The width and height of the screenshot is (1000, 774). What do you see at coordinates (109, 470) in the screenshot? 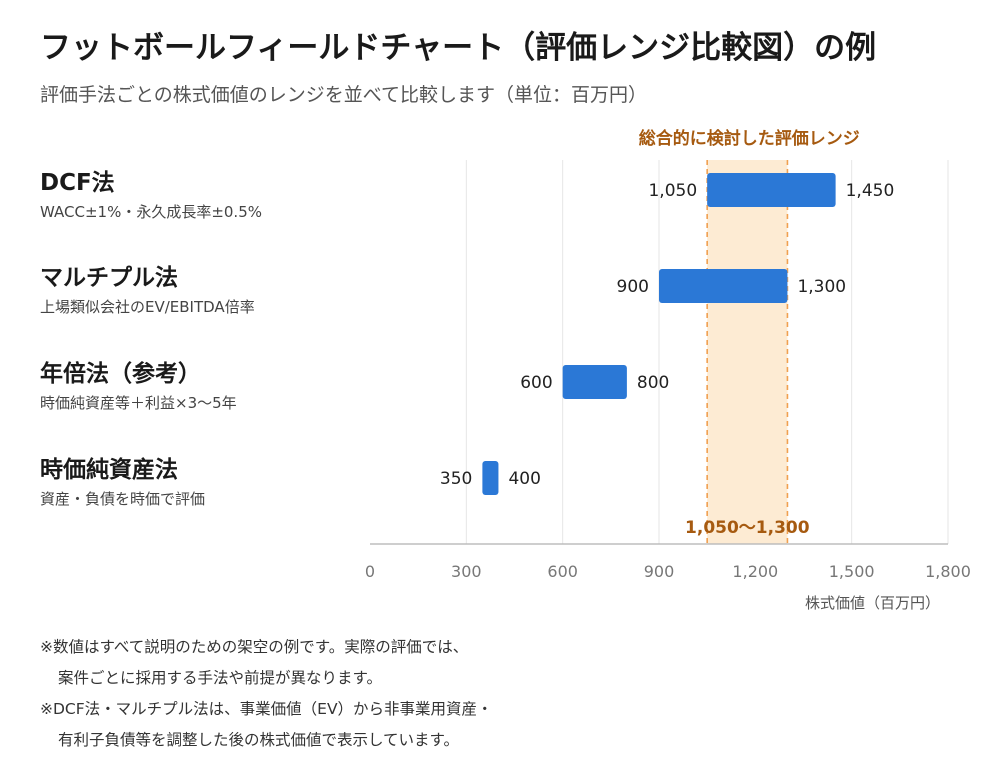
I see `method-name-net-asset: 時価純資産法` at bounding box center [109, 470].